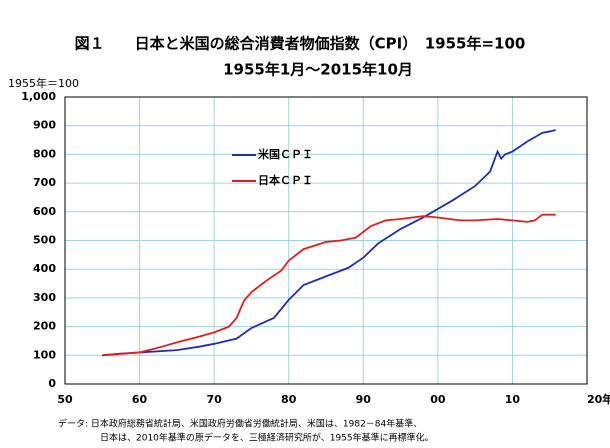 This screenshot has width=610, height=448. I want to click on x-tick-label: 00, so click(438, 399).